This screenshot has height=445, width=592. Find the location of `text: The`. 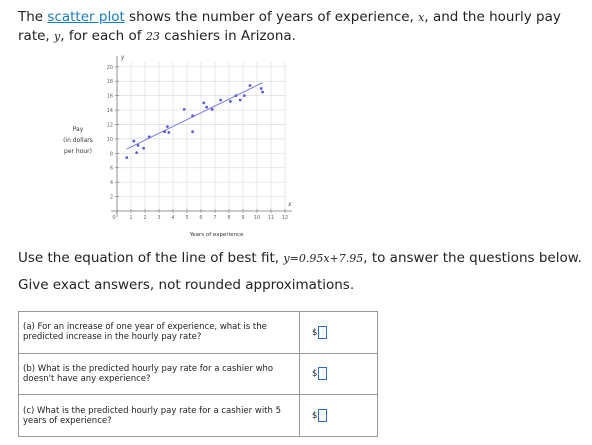

text: The is located at coordinates (33, 17).